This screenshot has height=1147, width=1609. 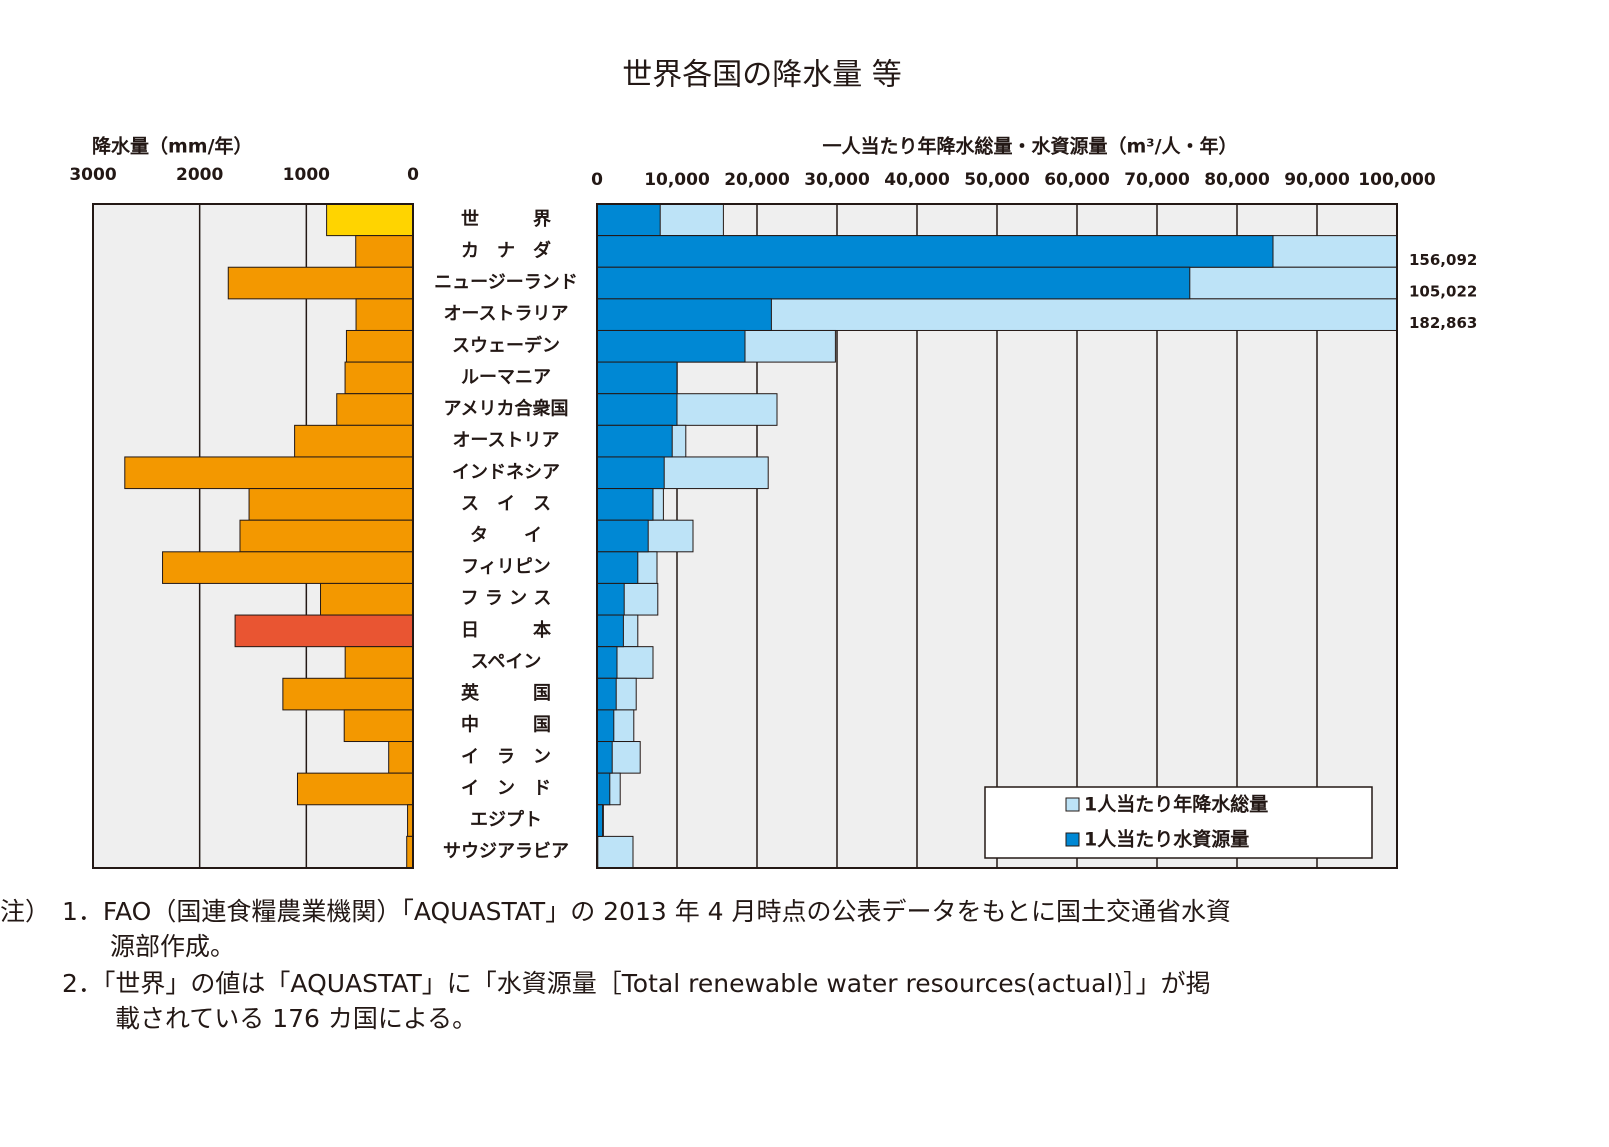 What do you see at coordinates (506, 219) in the screenshot?
I see `category-label: 世 界` at bounding box center [506, 219].